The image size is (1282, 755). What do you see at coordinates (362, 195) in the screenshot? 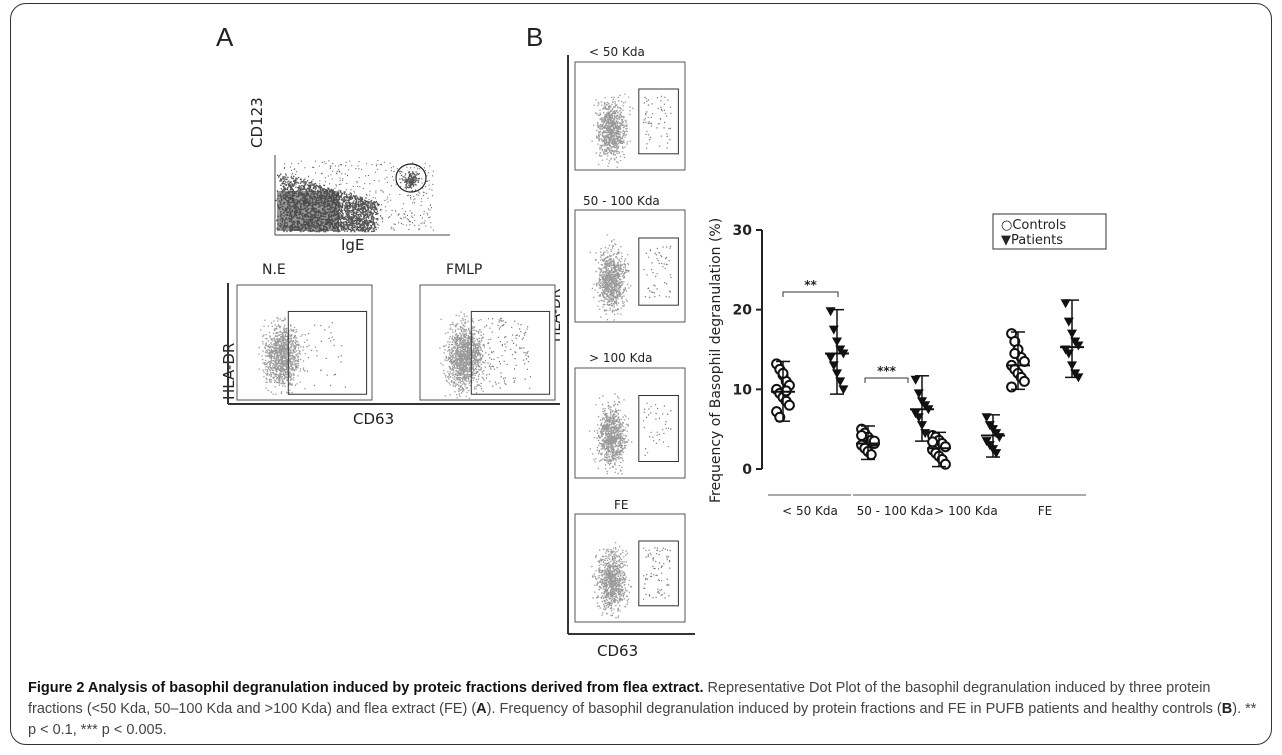
I see `gating-plot` at bounding box center [362, 195].